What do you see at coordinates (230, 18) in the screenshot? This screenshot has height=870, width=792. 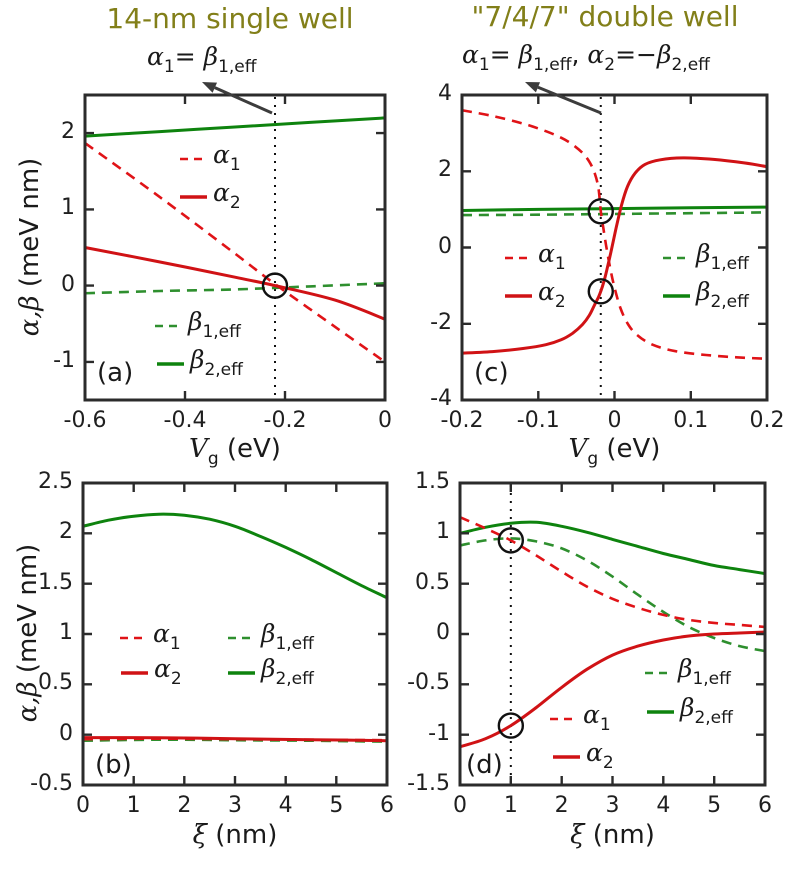 I see `column-title-single-well: 14-nm single well` at bounding box center [230, 18].